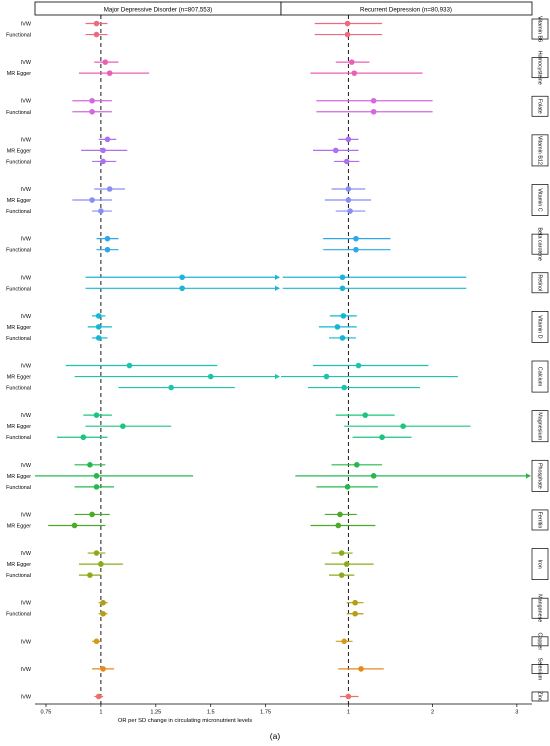 The image size is (550, 746). What do you see at coordinates (540, 476) in the screenshot?
I see `group-strip-label: Phosphate` at bounding box center [540, 476].